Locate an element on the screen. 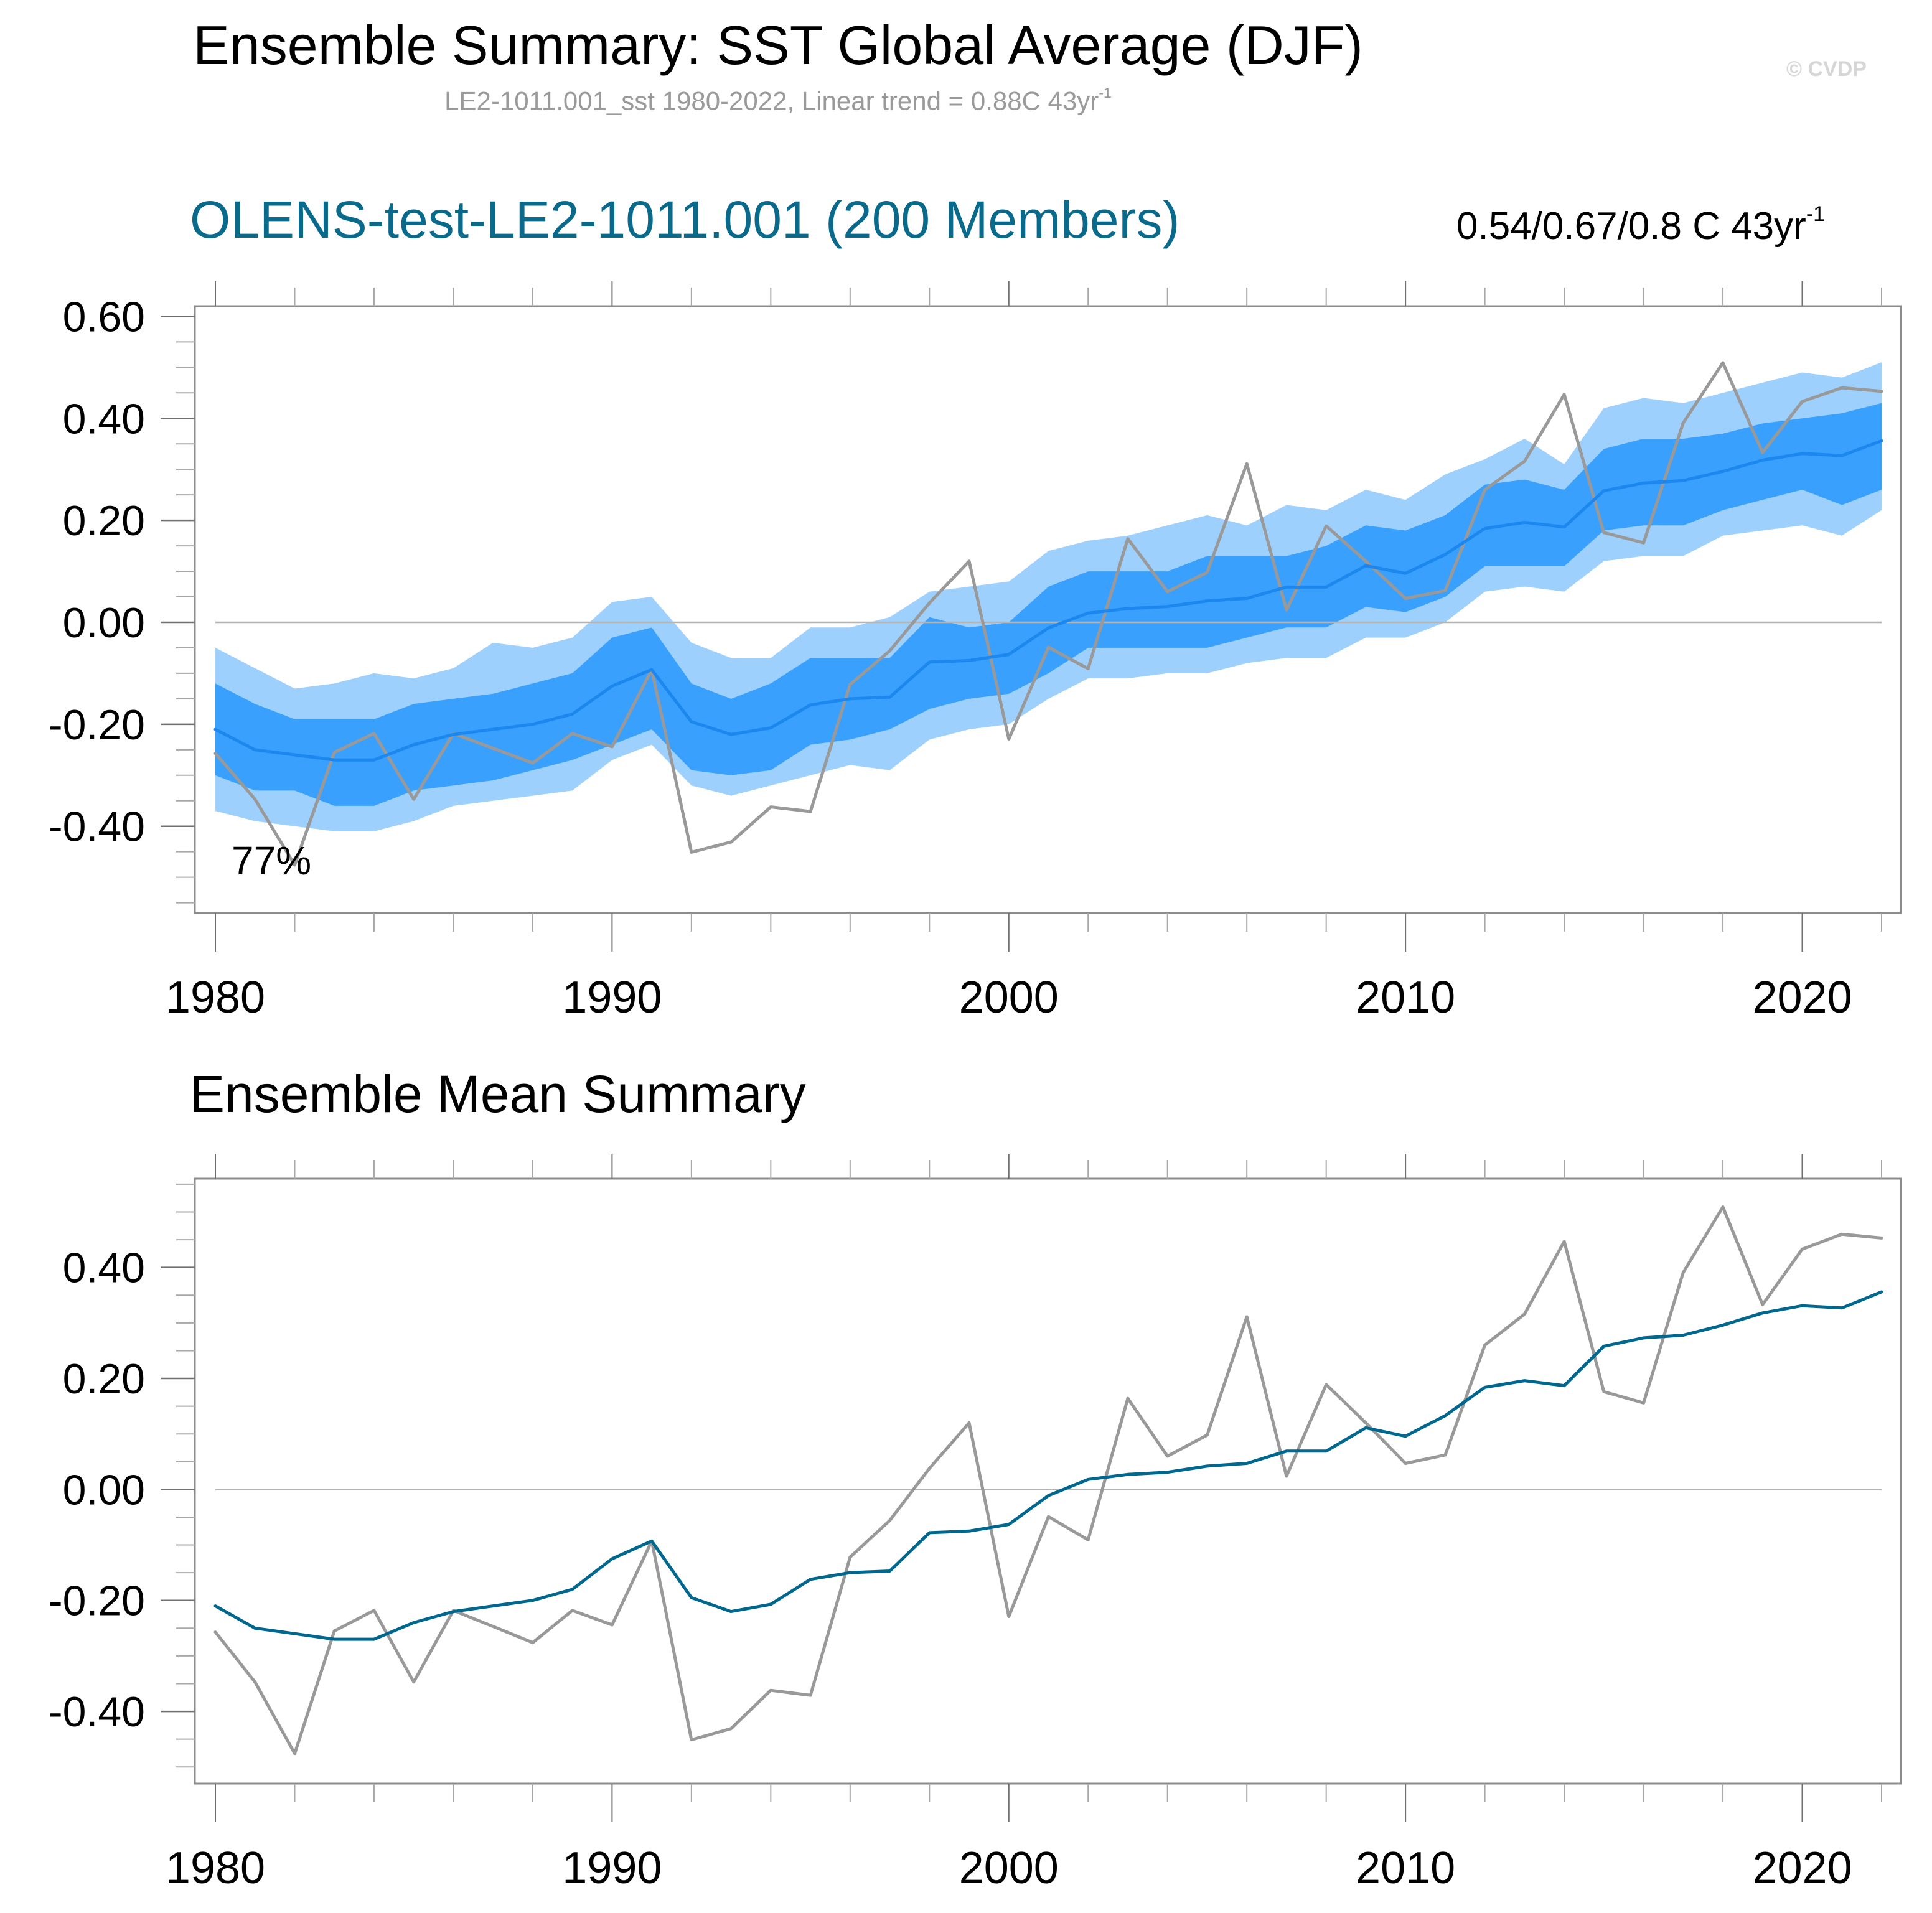 This screenshot has width=1932, height=1913. trend-range-label: 0.54/0.67/0.8 C 43yr-1 is located at coordinates (1641, 225).